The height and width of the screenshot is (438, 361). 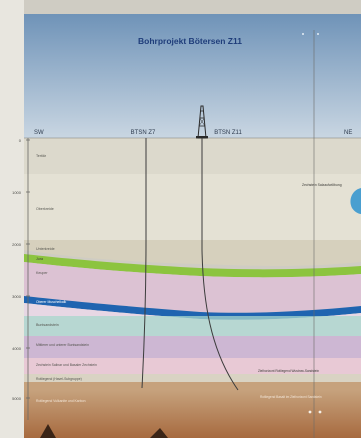 I want to click on label-unterkreide: Unterkreide, so click(x=45, y=249).